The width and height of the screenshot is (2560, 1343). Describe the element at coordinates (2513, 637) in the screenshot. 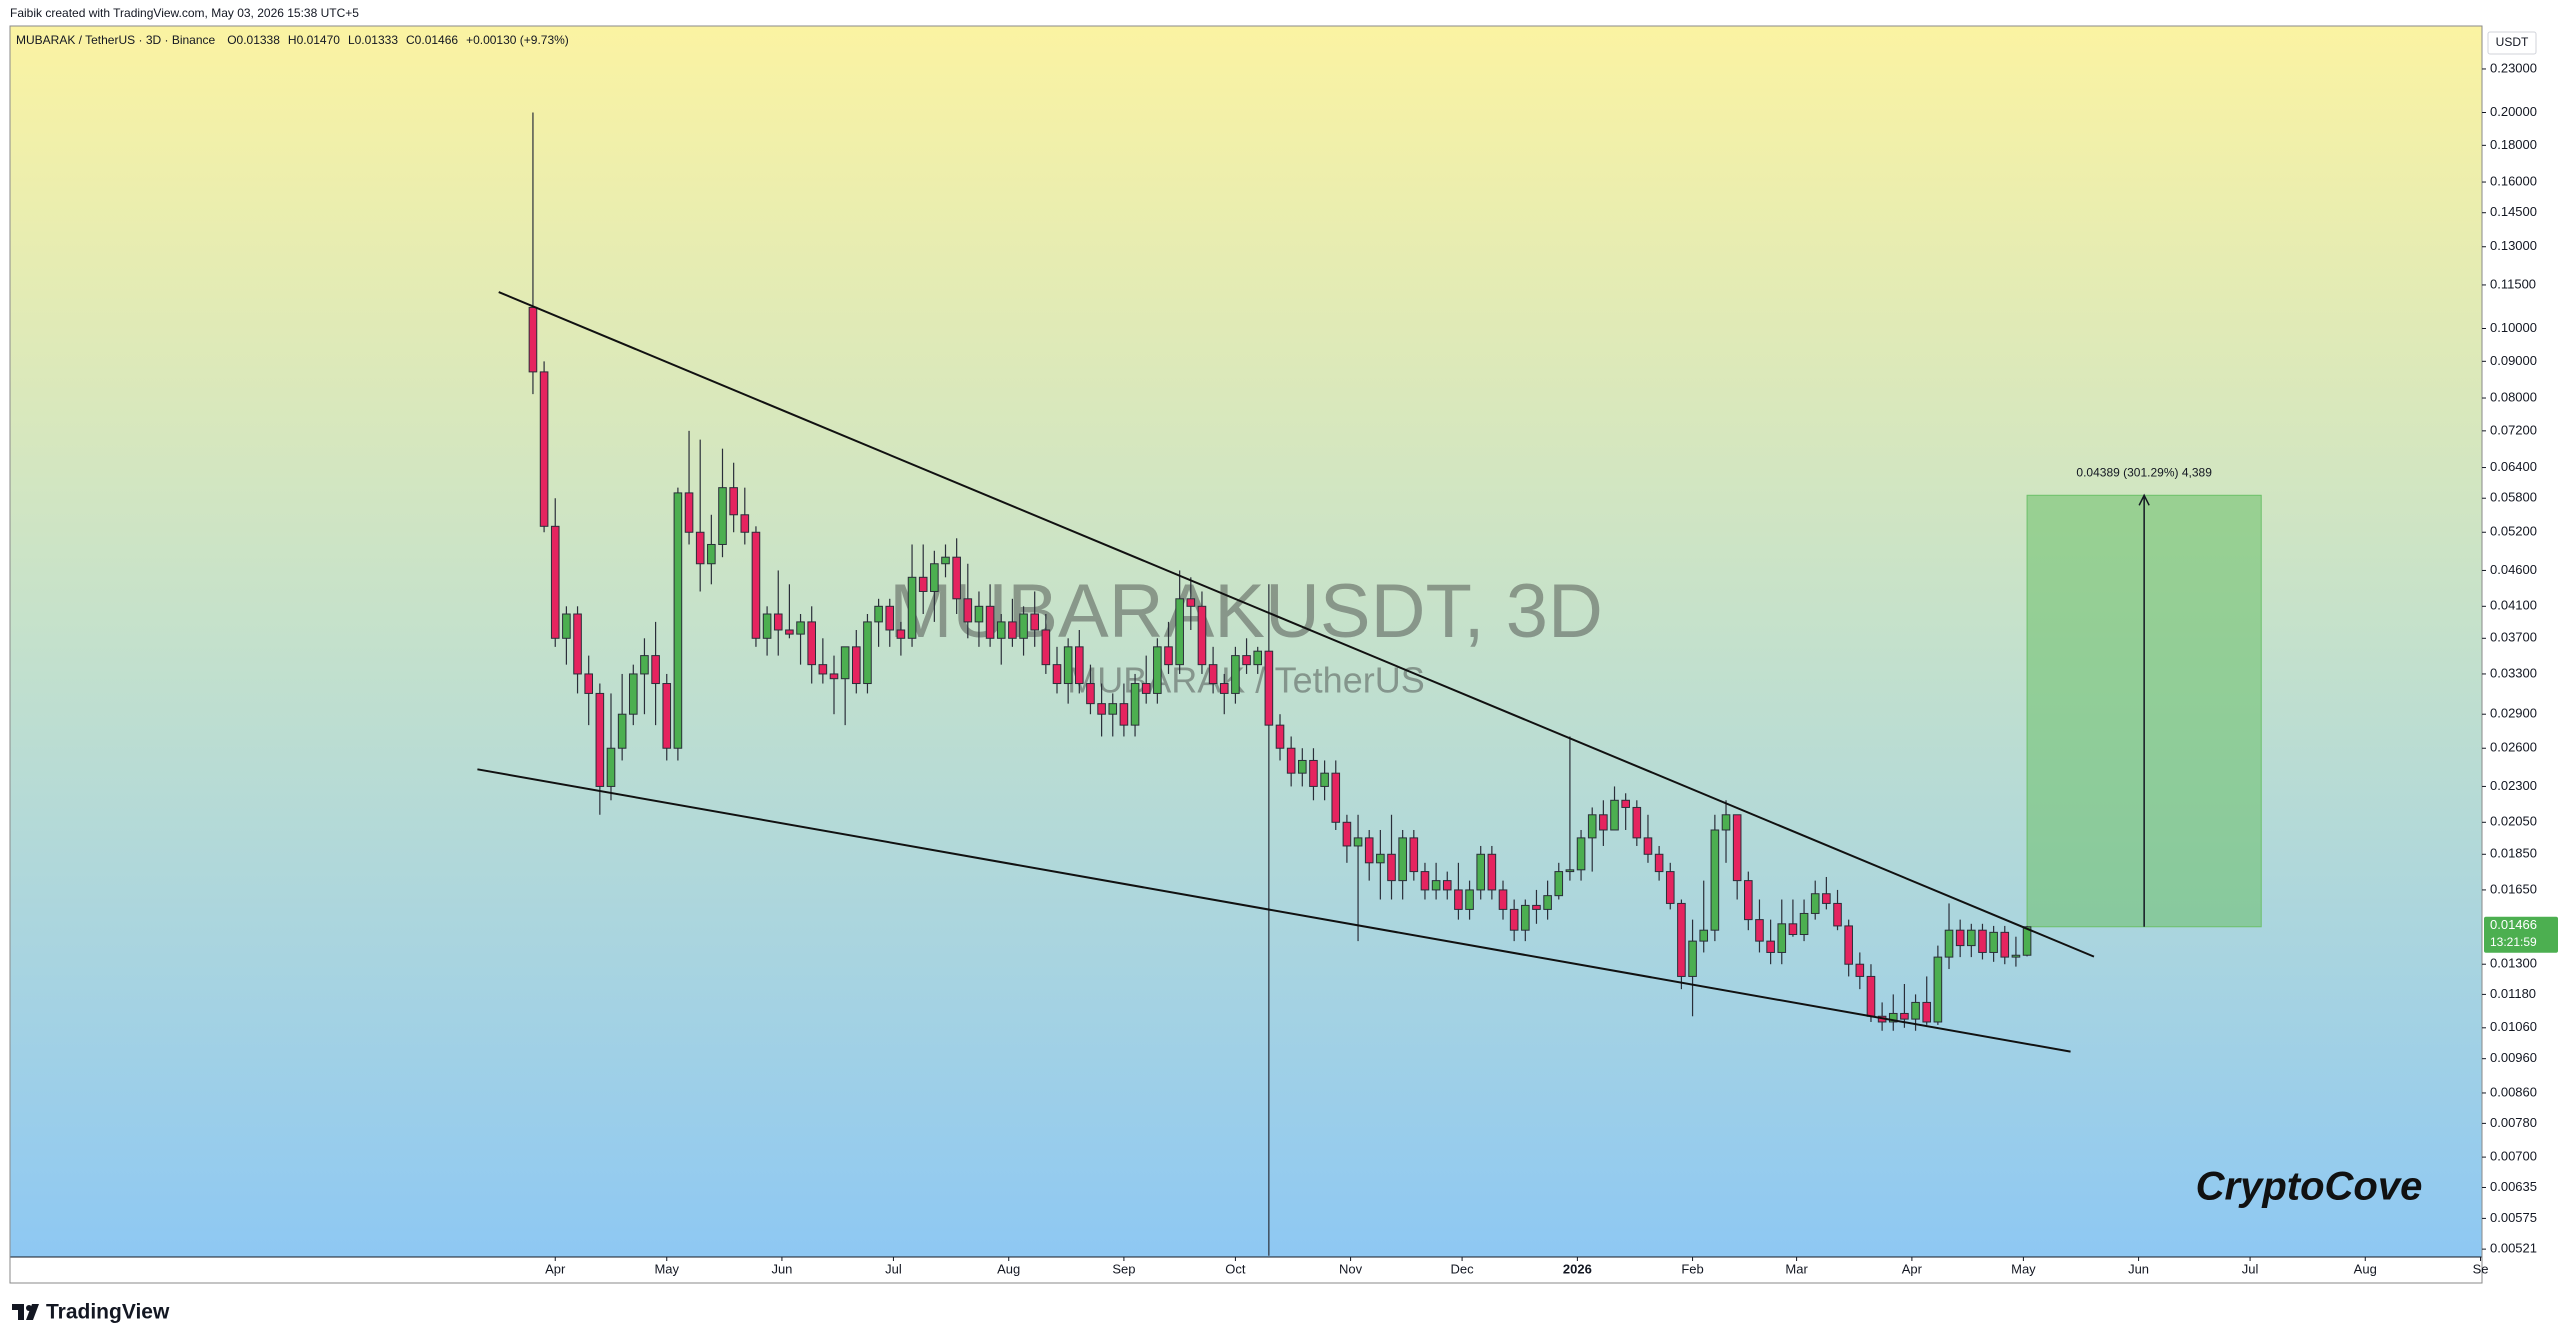

I see `y-tick-label: 0.03700` at that location.